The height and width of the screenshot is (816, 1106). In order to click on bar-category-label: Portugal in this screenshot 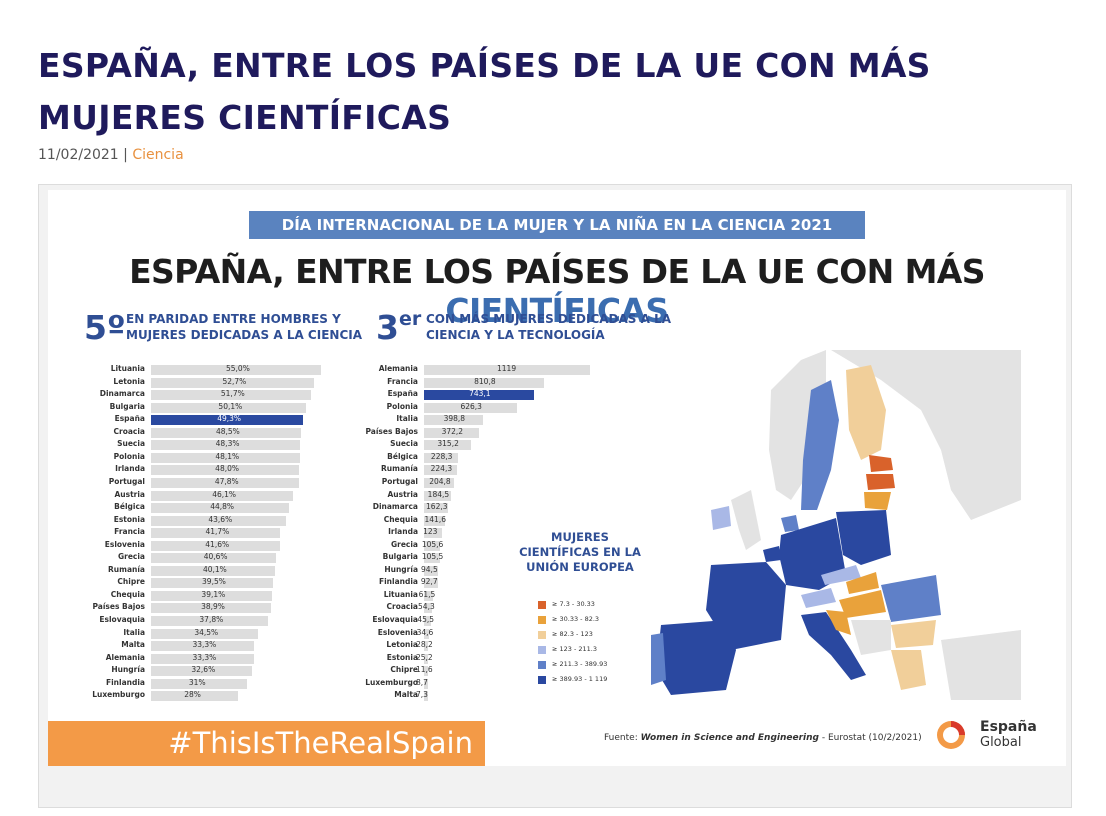, I will do `click(399, 481)`.